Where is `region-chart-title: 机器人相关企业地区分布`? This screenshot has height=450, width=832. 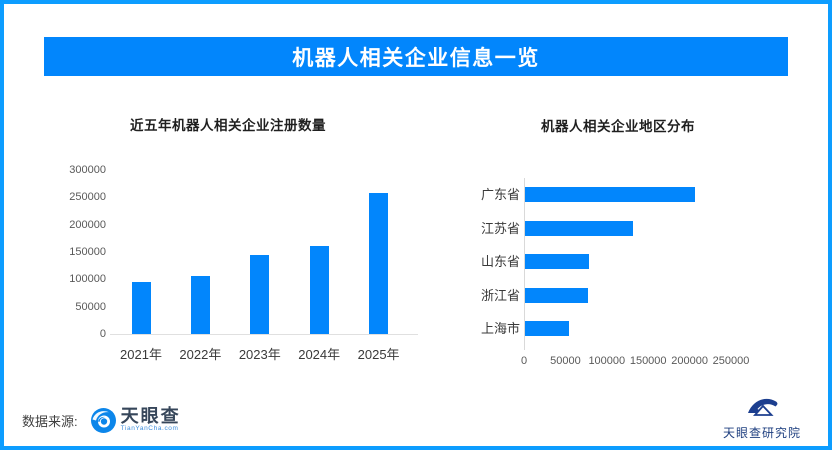
region-chart-title: 机器人相关企业地区分布 is located at coordinates (618, 126).